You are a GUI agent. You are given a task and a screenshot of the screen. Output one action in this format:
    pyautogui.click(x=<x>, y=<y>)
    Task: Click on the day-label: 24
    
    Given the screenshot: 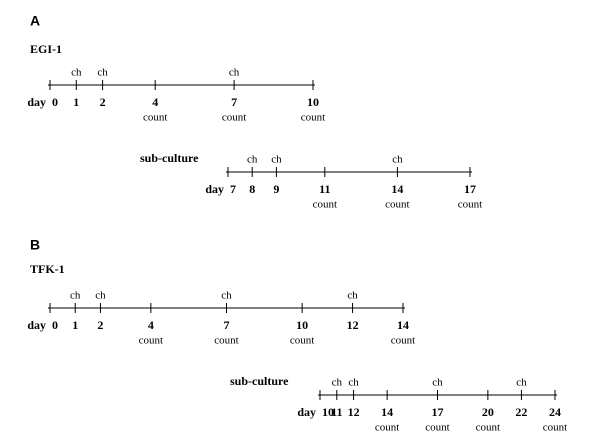 What is the action you would take?
    pyautogui.click(x=555, y=412)
    